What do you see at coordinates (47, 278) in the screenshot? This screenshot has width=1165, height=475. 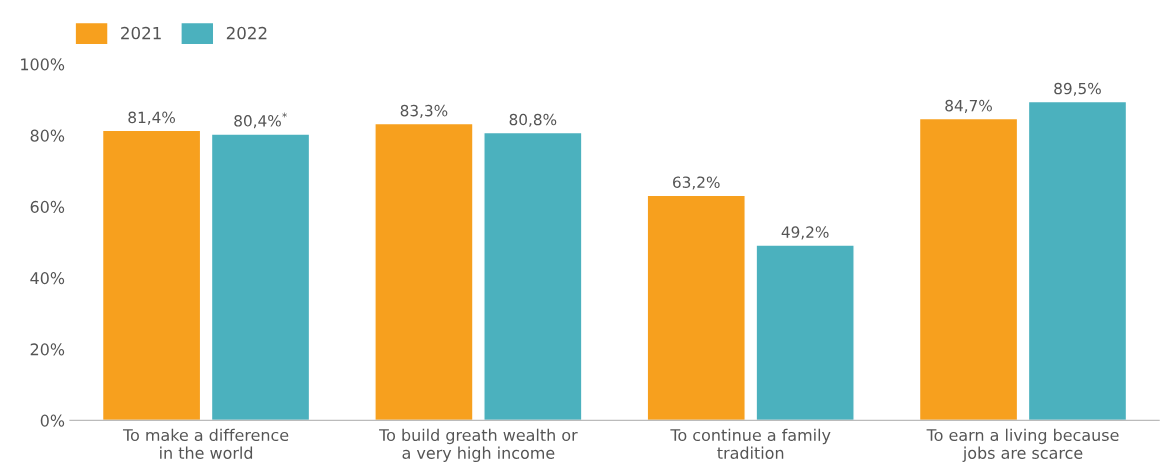 I see `y-tick-label: 40%` at bounding box center [47, 278].